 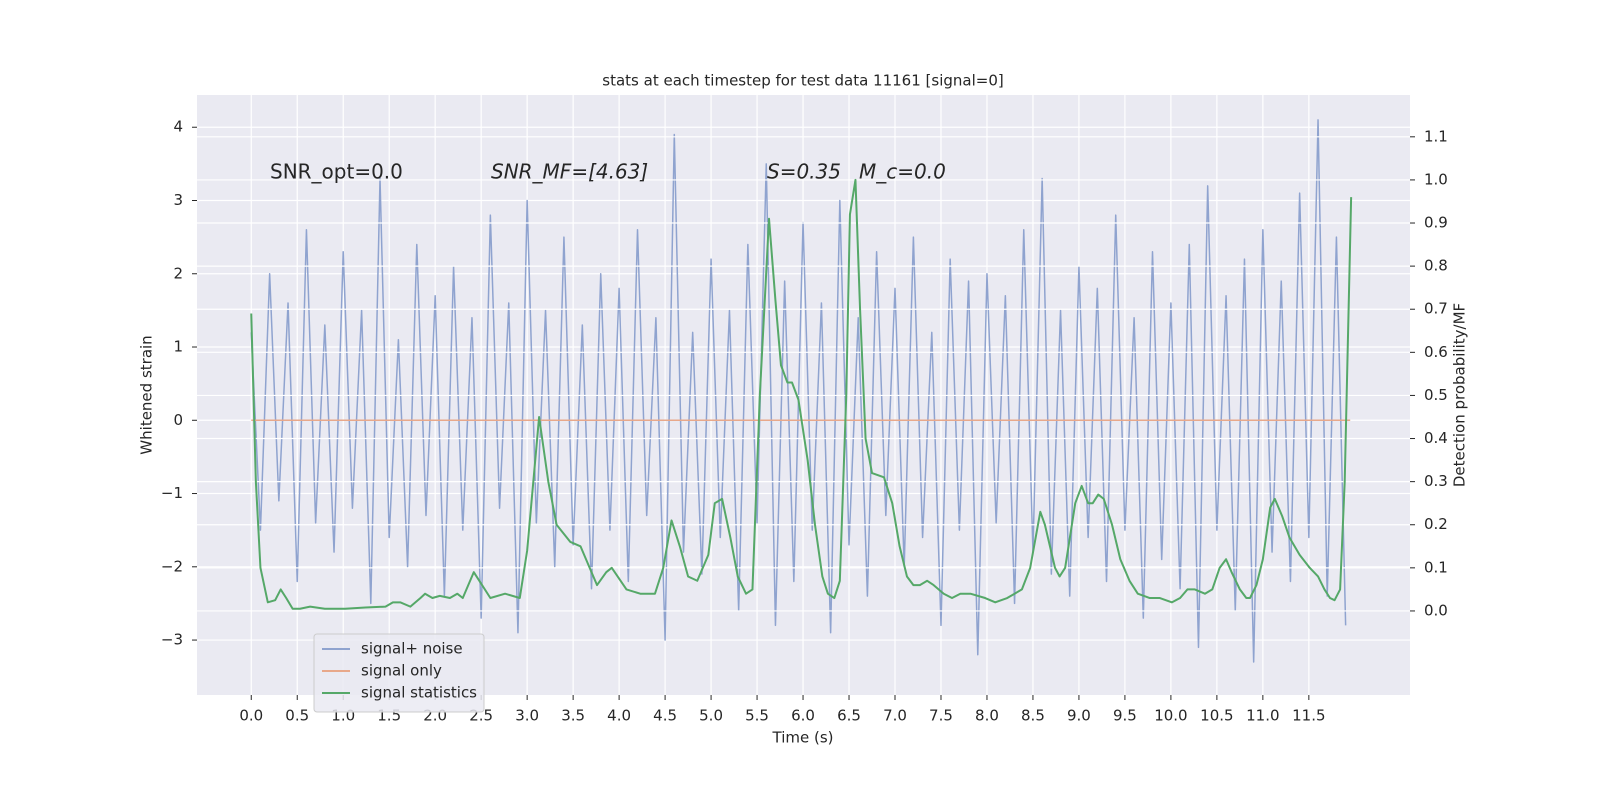 What do you see at coordinates (665, 716) in the screenshot?
I see `x-tick-label: 4.5` at bounding box center [665, 716].